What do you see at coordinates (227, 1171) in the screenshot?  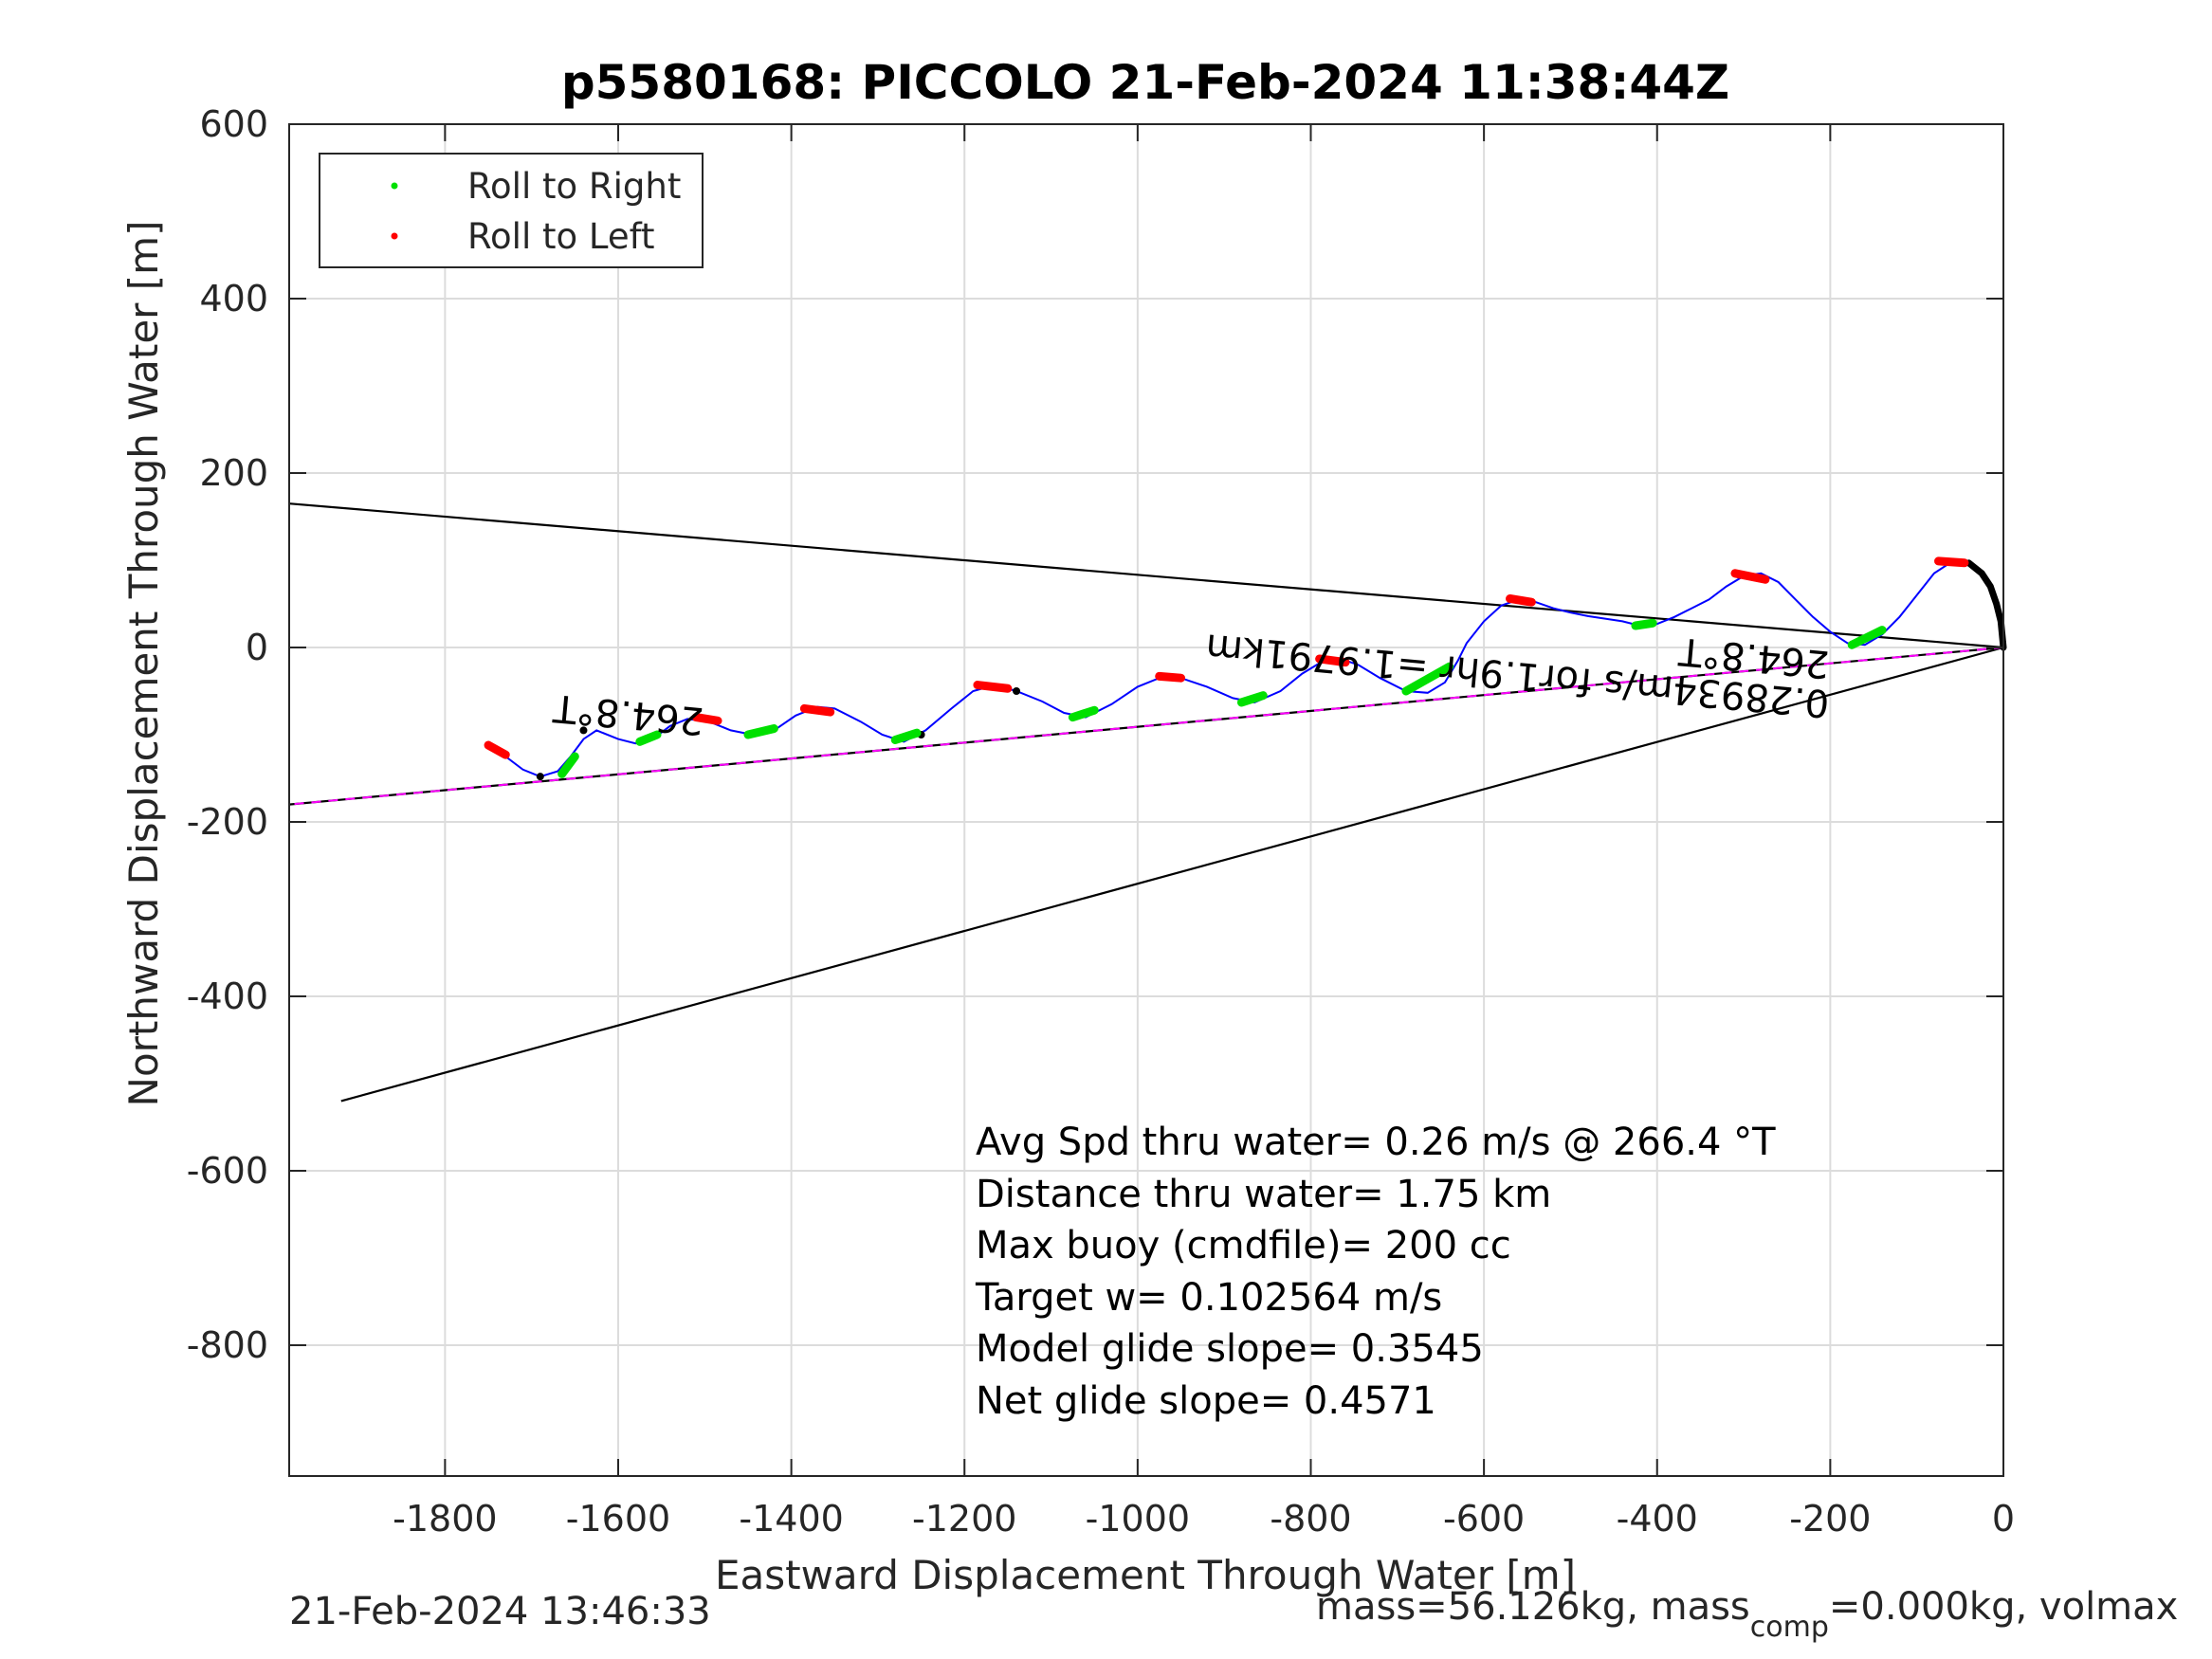 I see `y-tick-label: -600` at bounding box center [227, 1171].